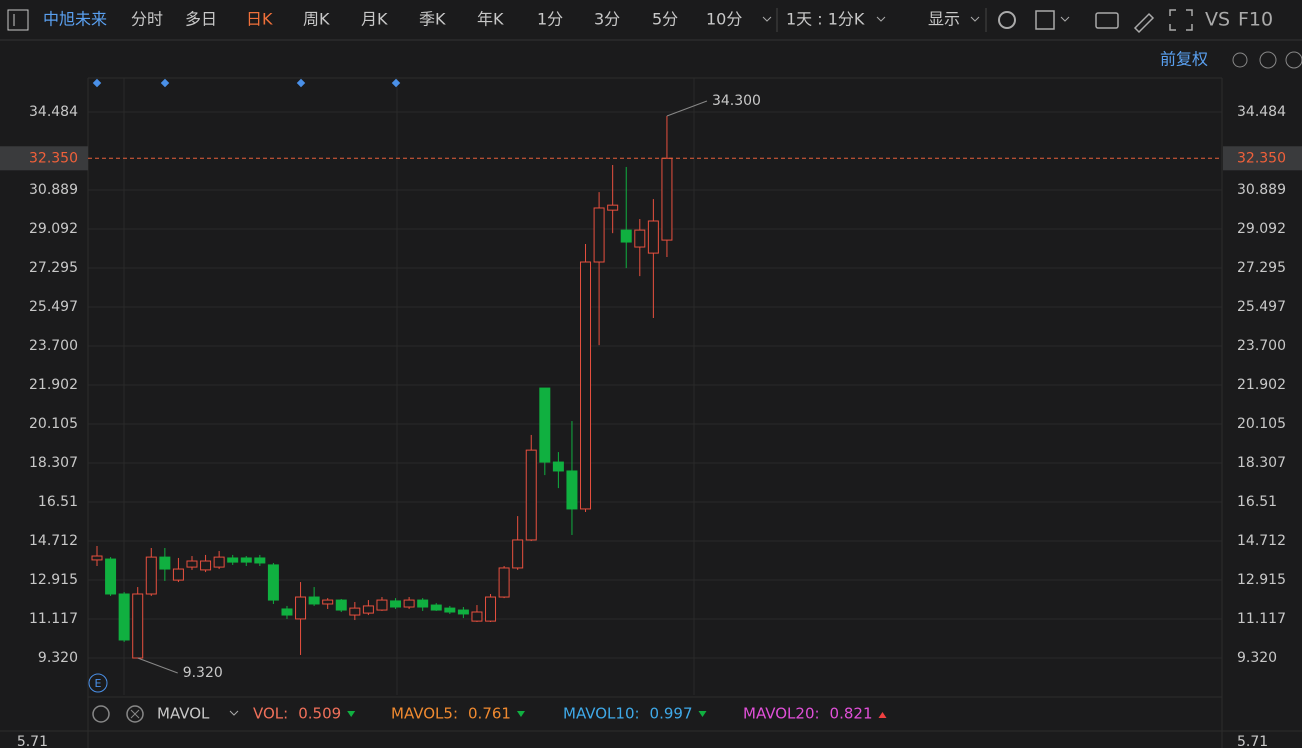 The height and width of the screenshot is (748, 1302). I want to click on tab: 分时, so click(147, 19).